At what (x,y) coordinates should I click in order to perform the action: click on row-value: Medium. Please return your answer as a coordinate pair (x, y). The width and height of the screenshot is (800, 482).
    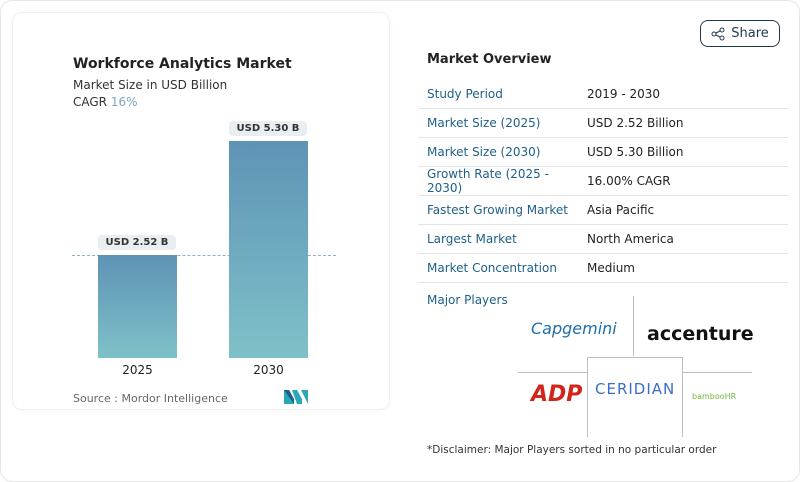
    Looking at the image, I should click on (611, 268).